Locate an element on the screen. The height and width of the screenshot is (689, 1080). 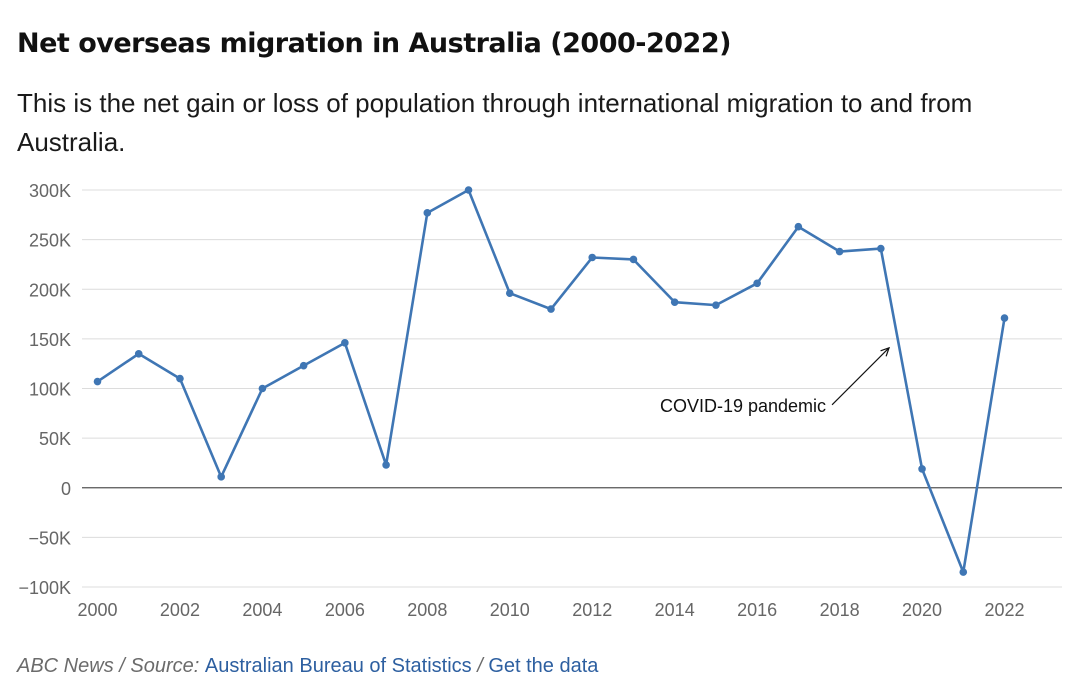
y-tick-label: 0 is located at coordinates (66, 489).